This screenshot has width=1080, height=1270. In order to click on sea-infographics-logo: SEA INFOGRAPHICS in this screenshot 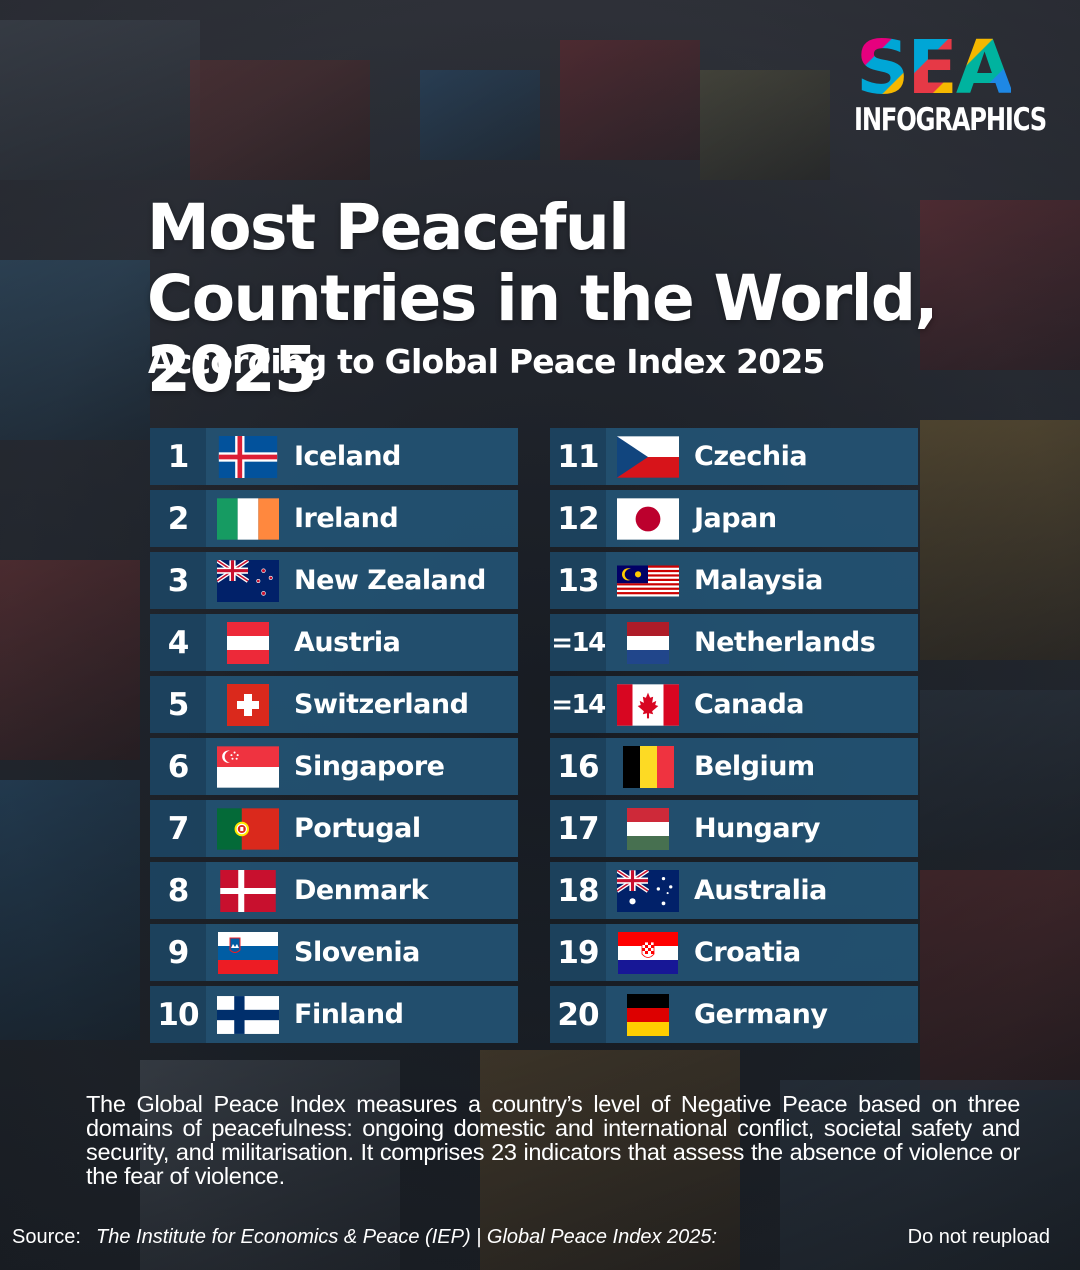, I will do `click(949, 84)`.